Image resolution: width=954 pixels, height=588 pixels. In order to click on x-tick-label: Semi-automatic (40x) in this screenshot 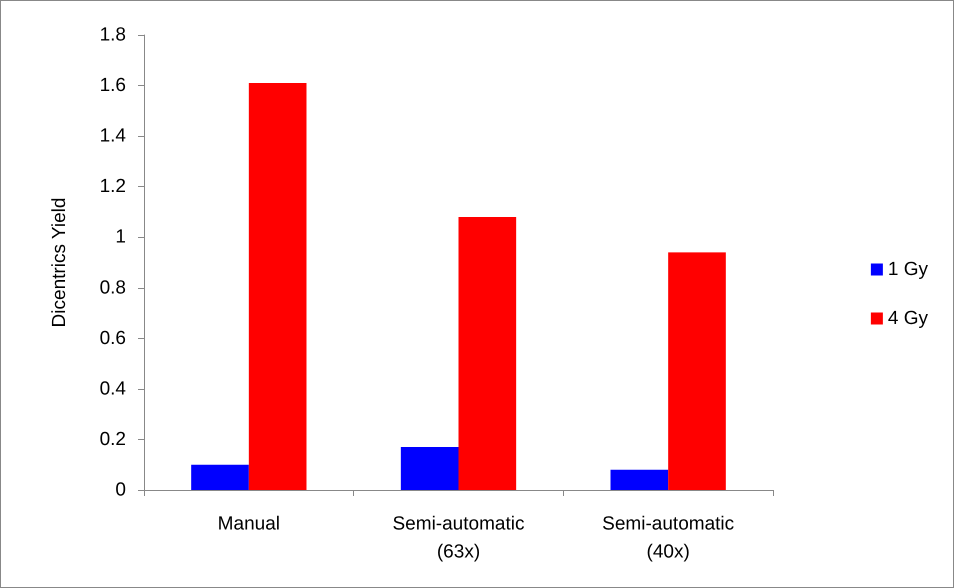, I will do `click(668, 538)`.